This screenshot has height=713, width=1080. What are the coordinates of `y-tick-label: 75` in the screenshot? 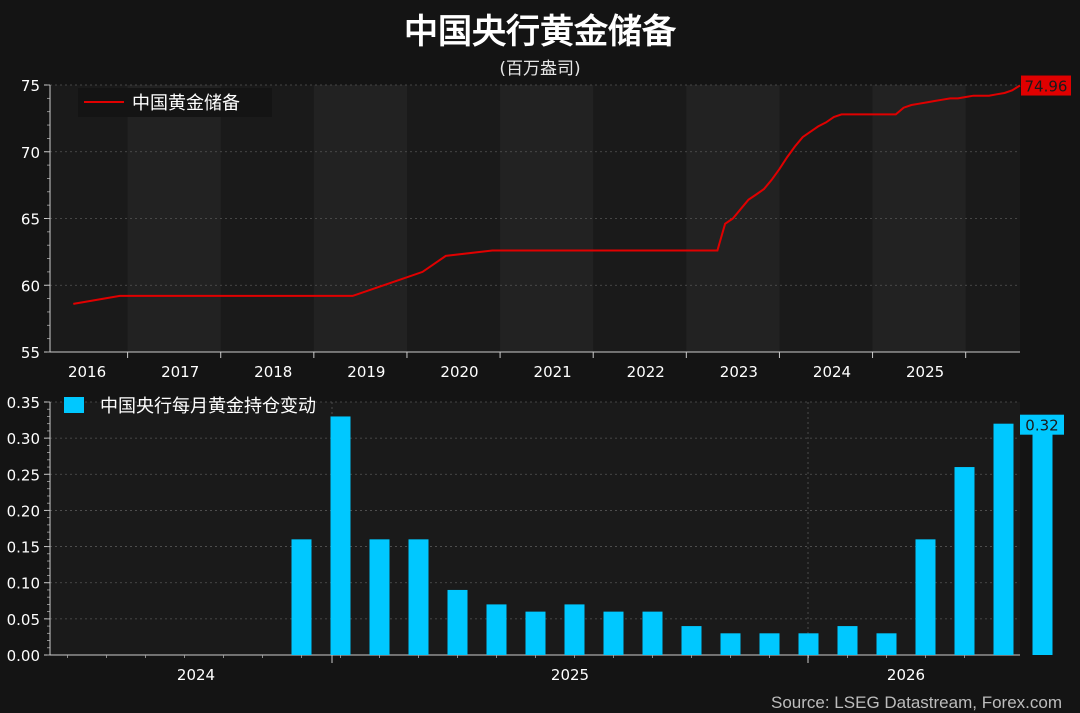 It's located at (30, 86).